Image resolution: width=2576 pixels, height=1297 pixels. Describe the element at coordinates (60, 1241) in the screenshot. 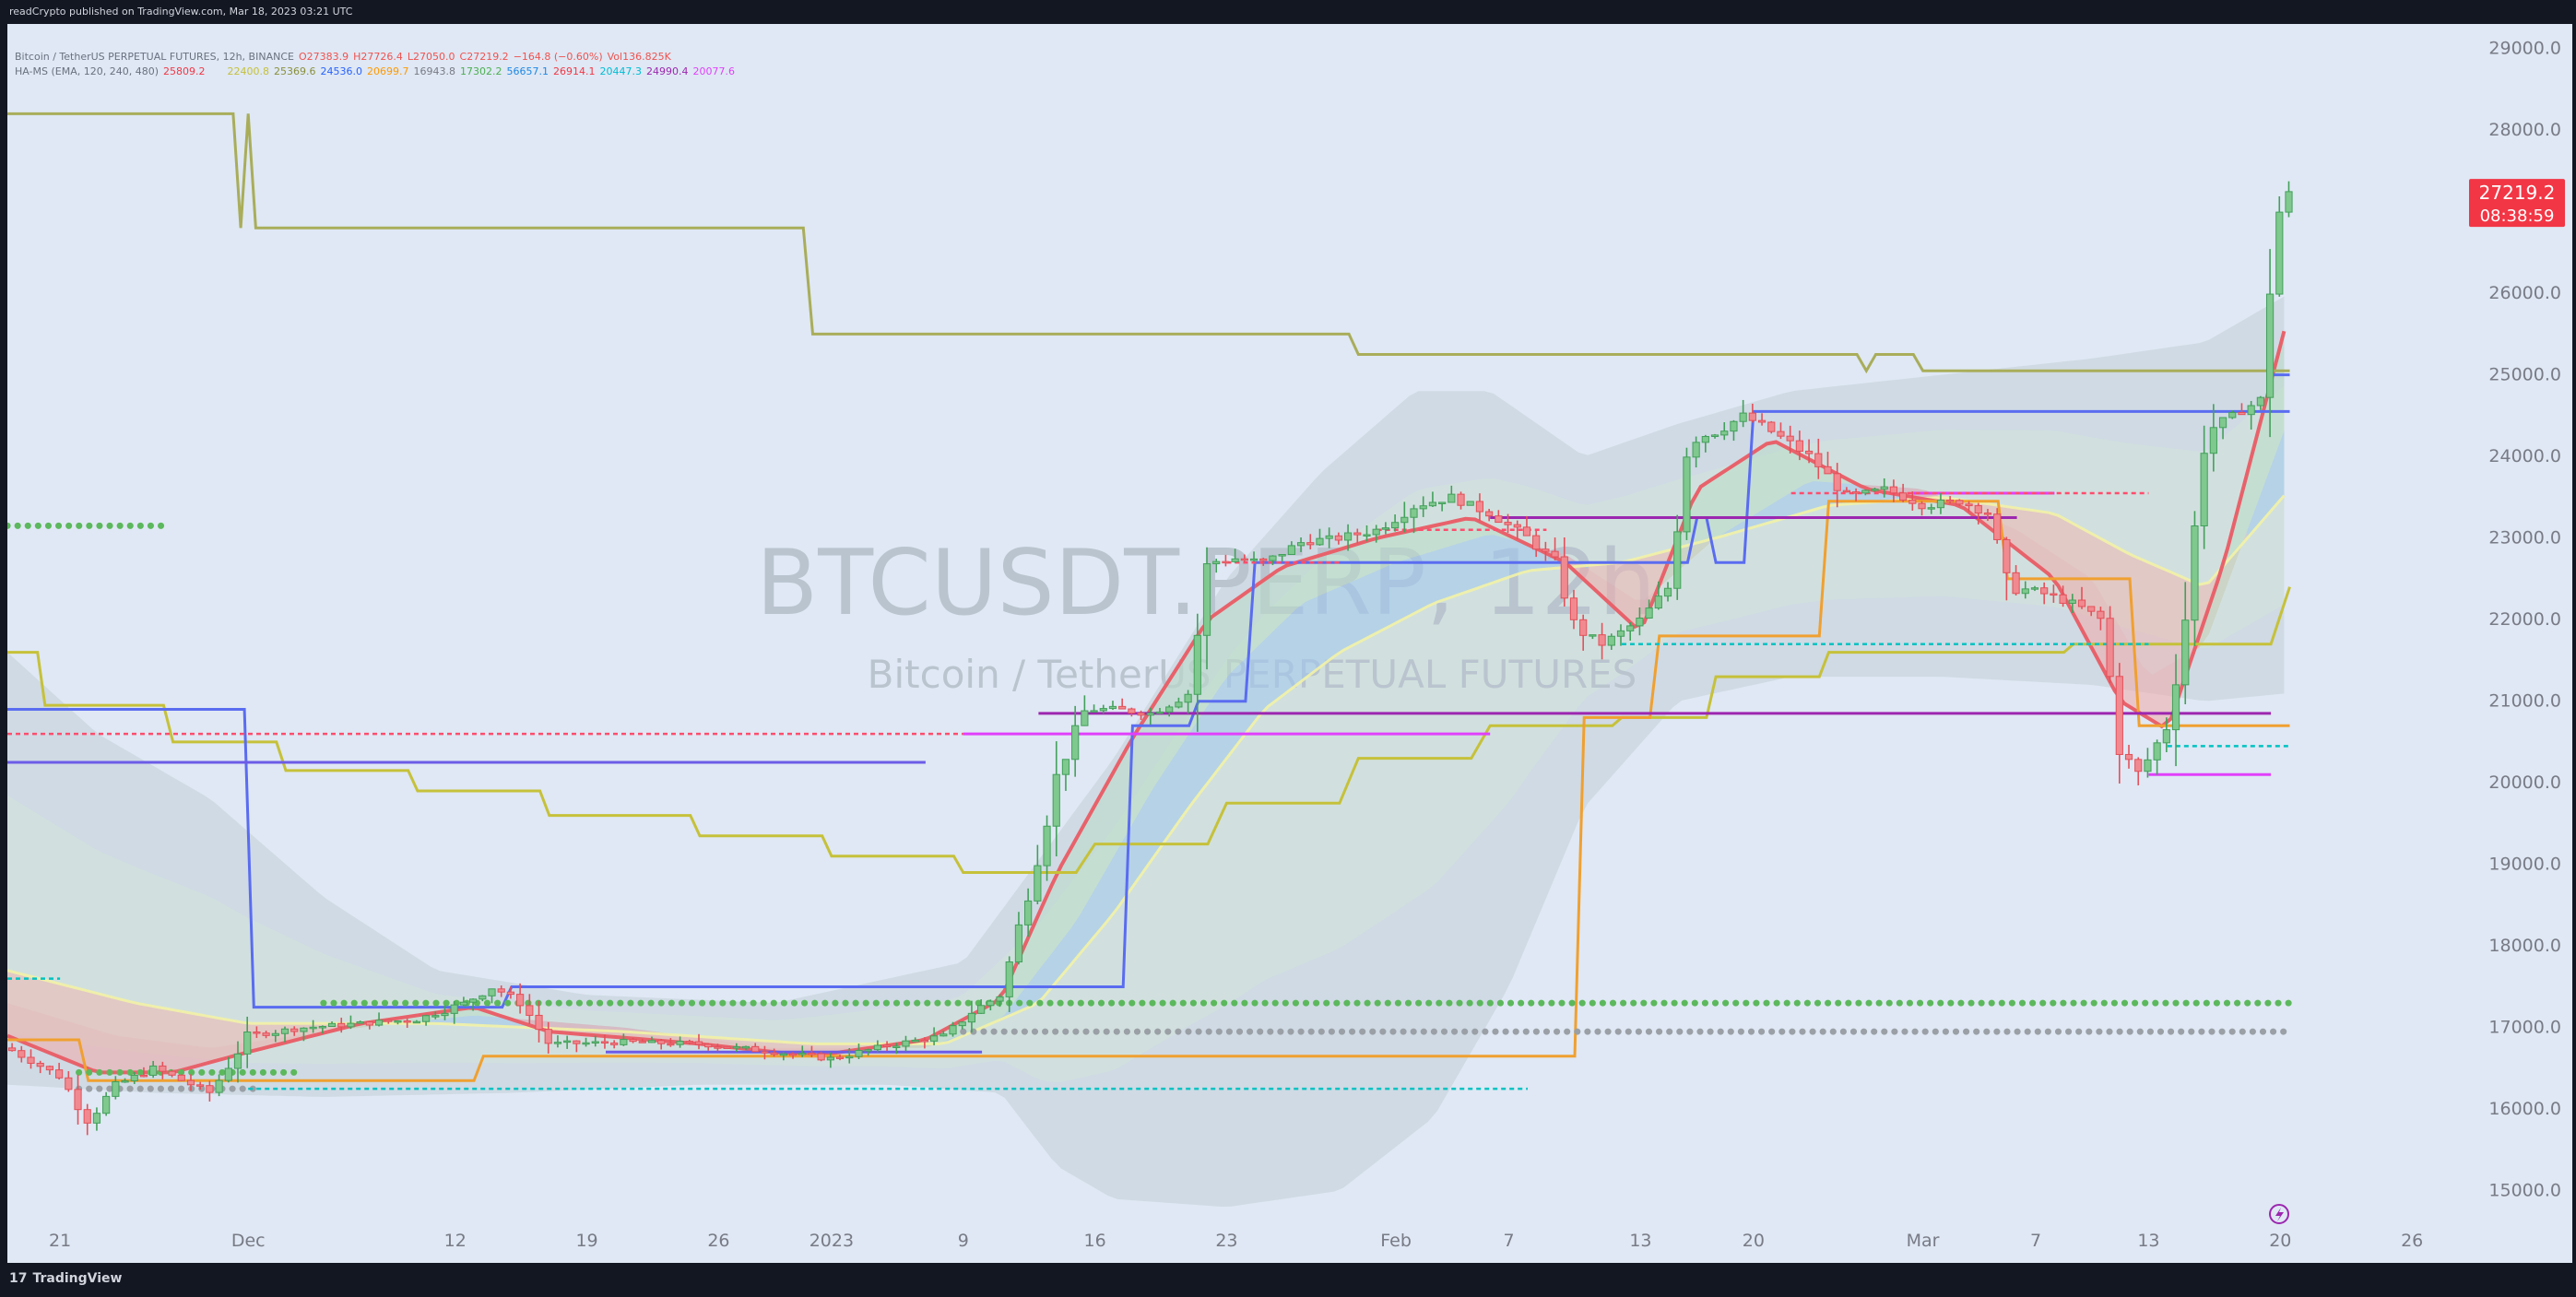

I see `x-tick-label: 21` at that location.